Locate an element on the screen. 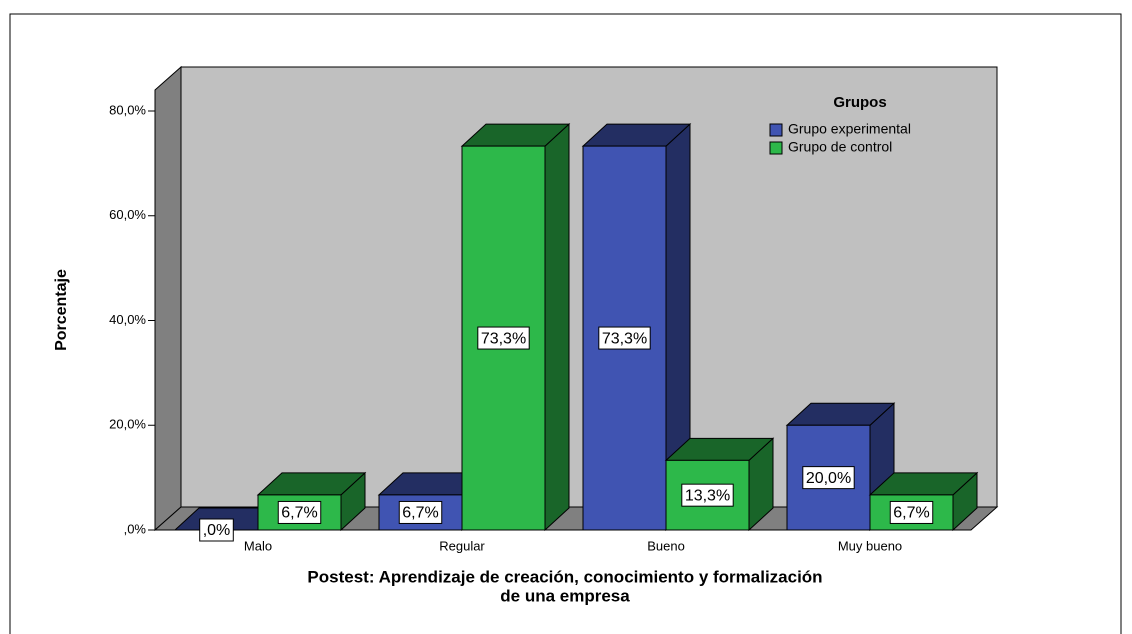 The height and width of the screenshot is (634, 1132). y-tick-label: 40,0% is located at coordinates (127, 319).